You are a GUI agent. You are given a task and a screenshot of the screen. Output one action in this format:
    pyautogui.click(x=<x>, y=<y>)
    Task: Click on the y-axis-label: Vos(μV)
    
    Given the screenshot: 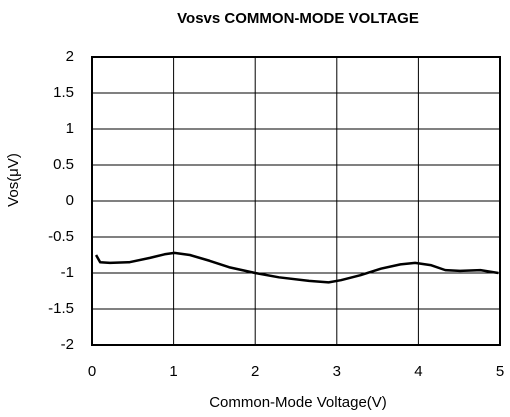 What is the action you would take?
    pyautogui.click(x=13, y=180)
    